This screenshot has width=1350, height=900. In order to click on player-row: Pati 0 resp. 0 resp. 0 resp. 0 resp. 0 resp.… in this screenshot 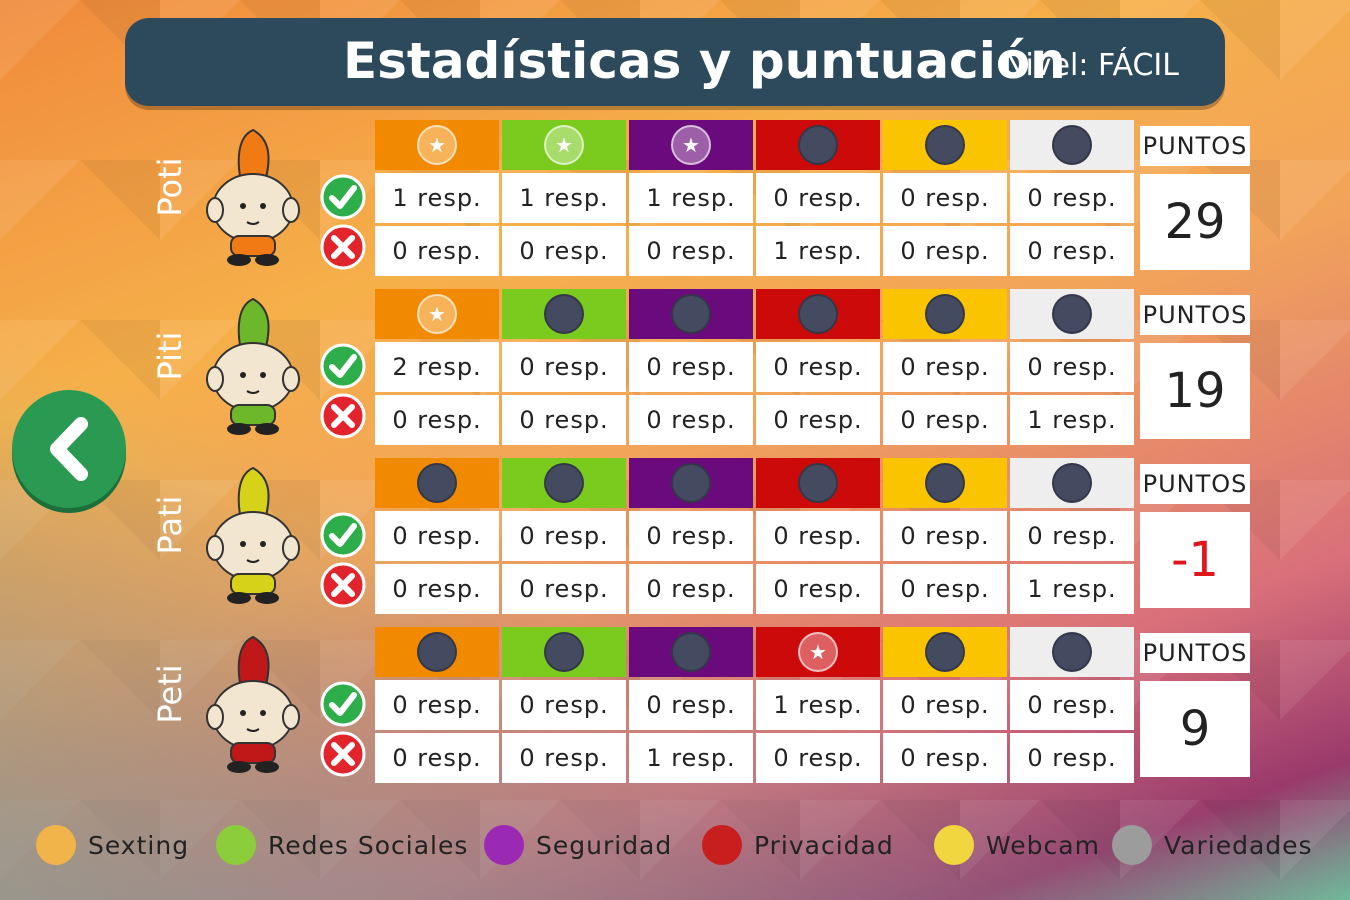, I will do `click(697, 536)`.